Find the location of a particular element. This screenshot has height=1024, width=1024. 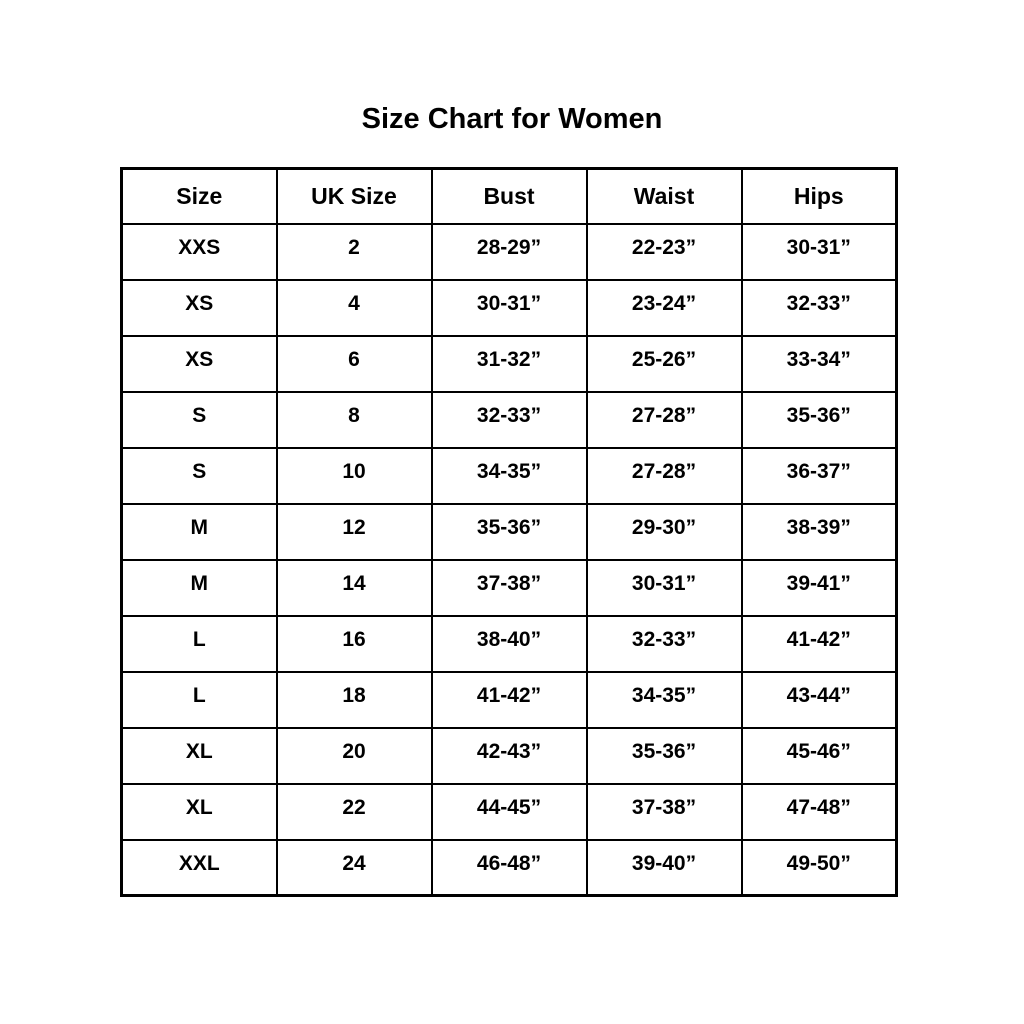

column-header-size: Size is located at coordinates (199, 196).